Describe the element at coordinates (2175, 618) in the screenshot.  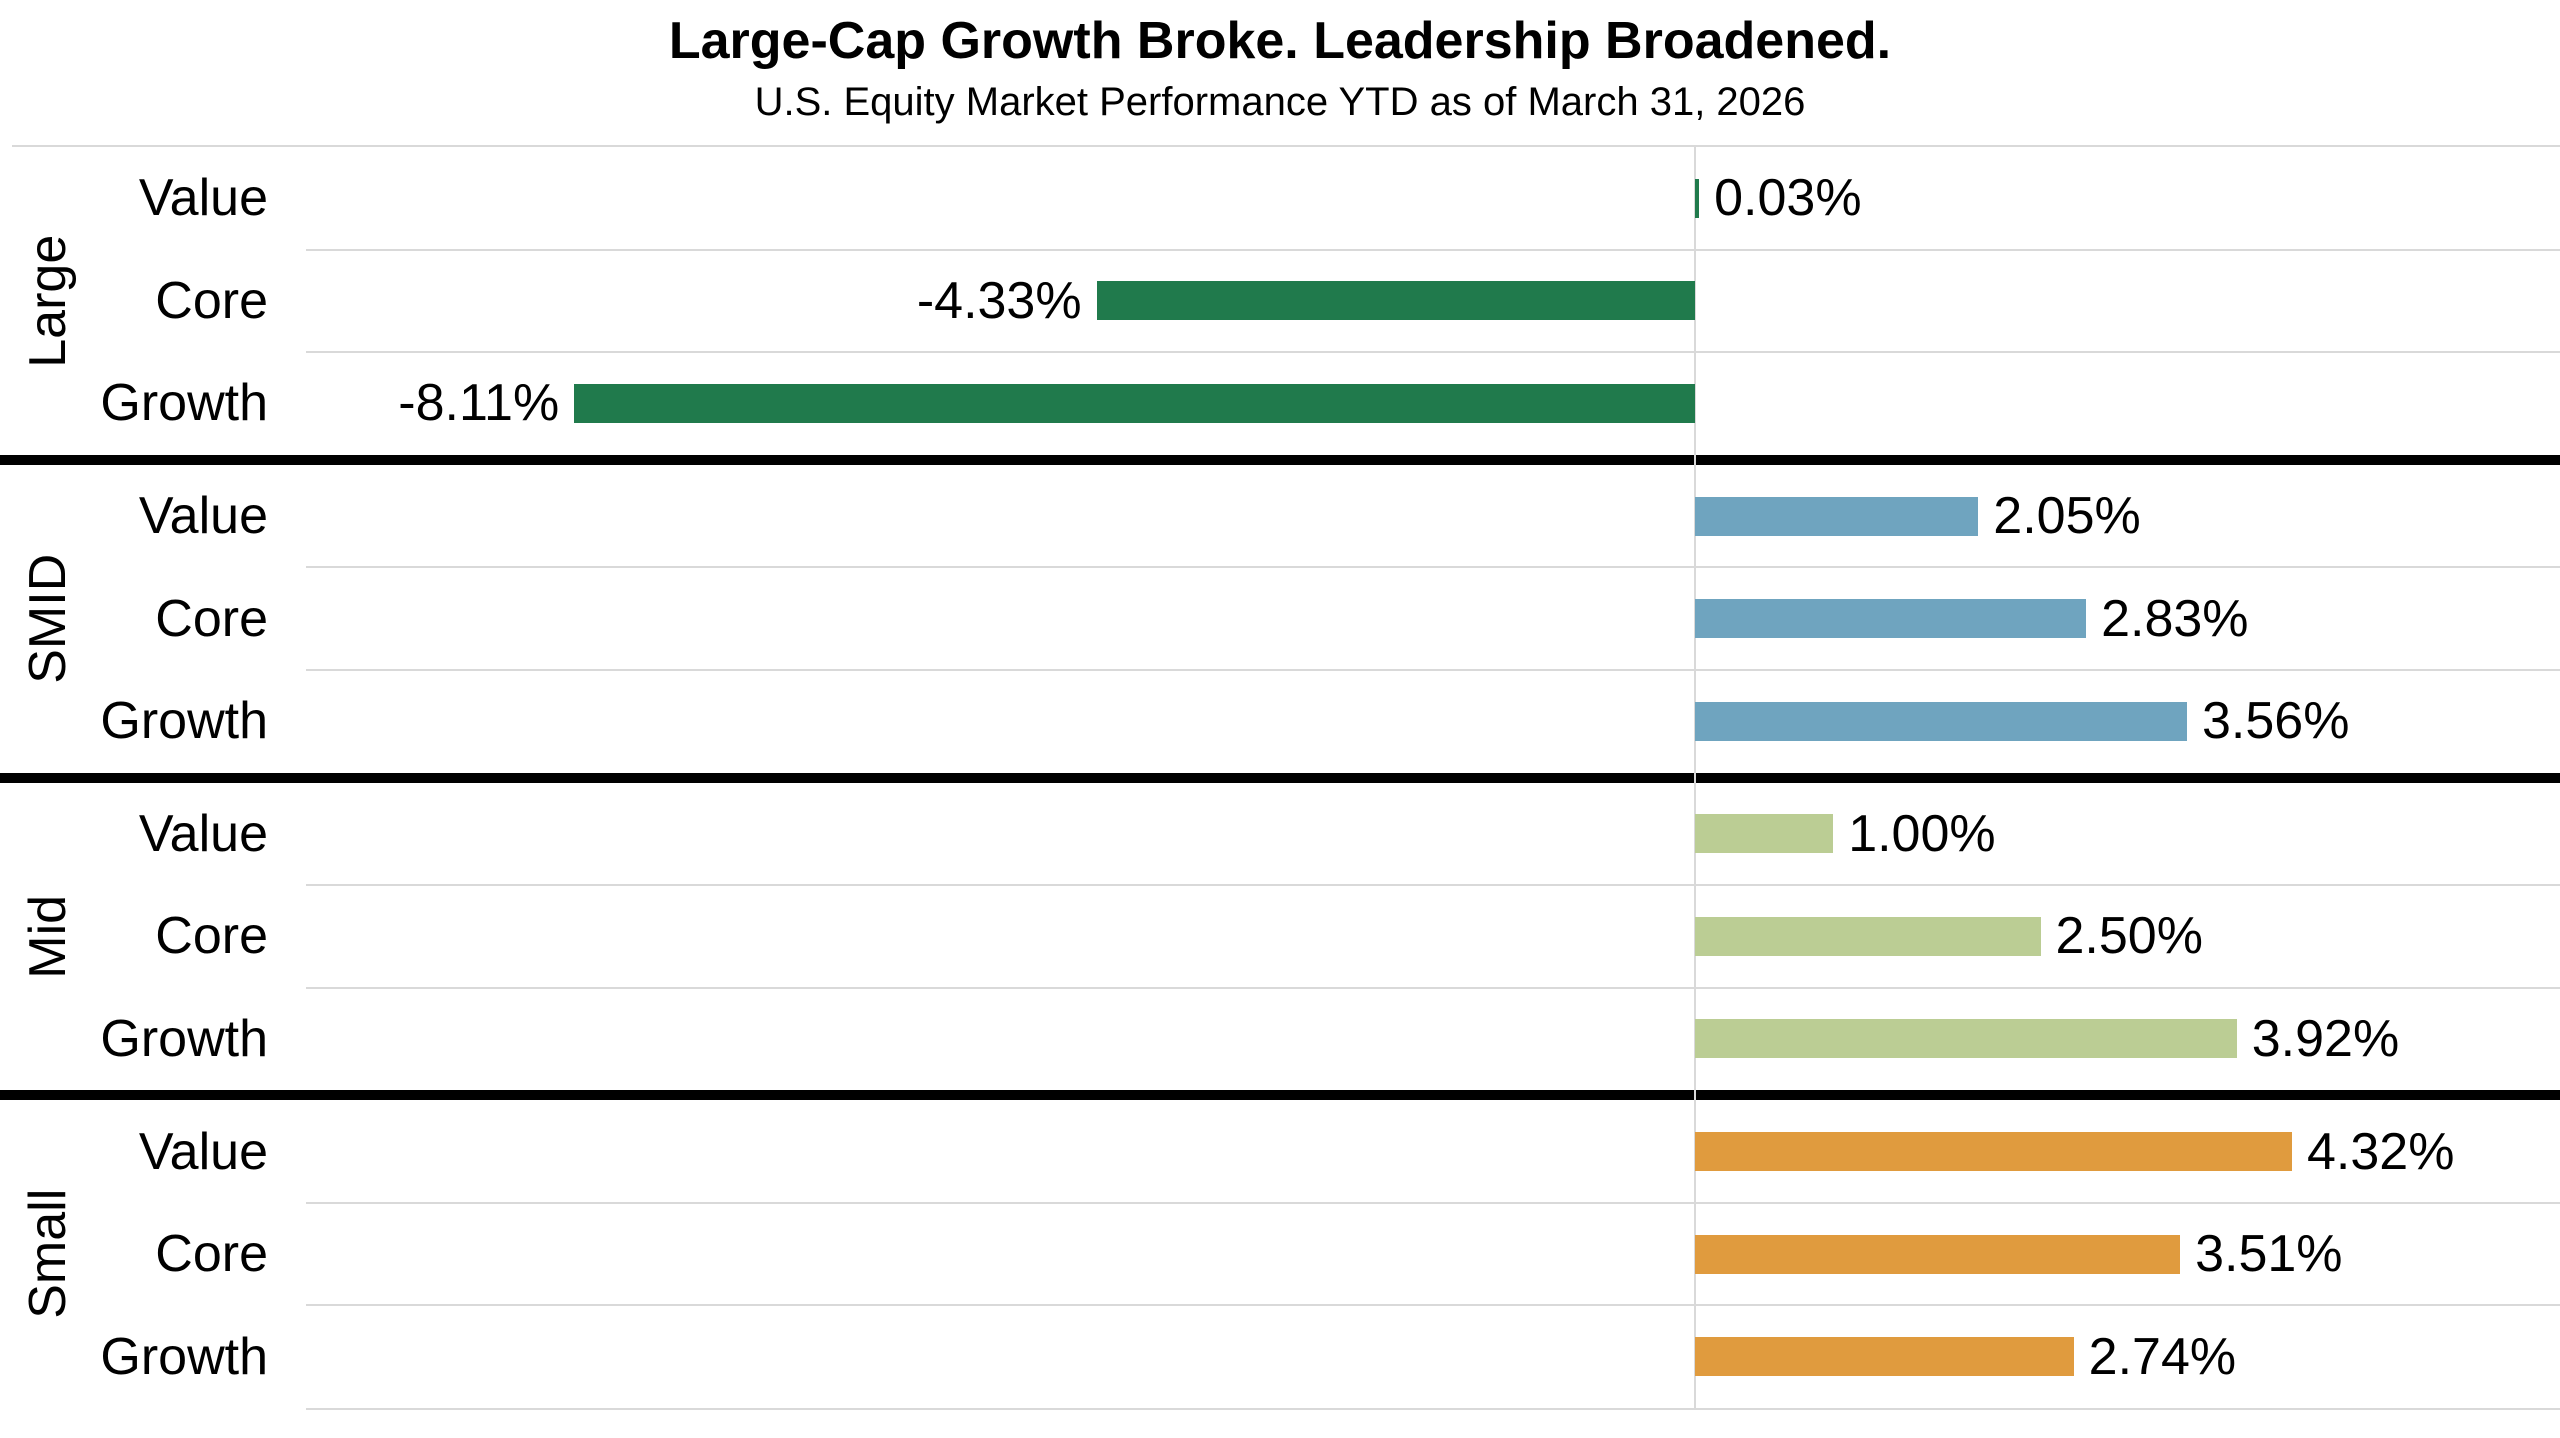
I see `value-label: 2.83%` at that location.